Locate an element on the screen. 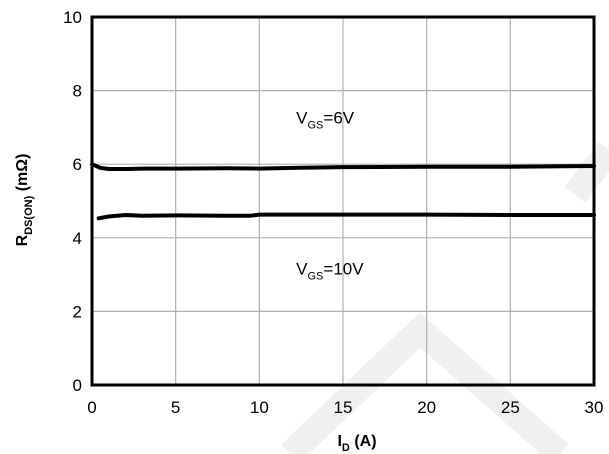  x-tick-label: 30 is located at coordinates (594, 407).